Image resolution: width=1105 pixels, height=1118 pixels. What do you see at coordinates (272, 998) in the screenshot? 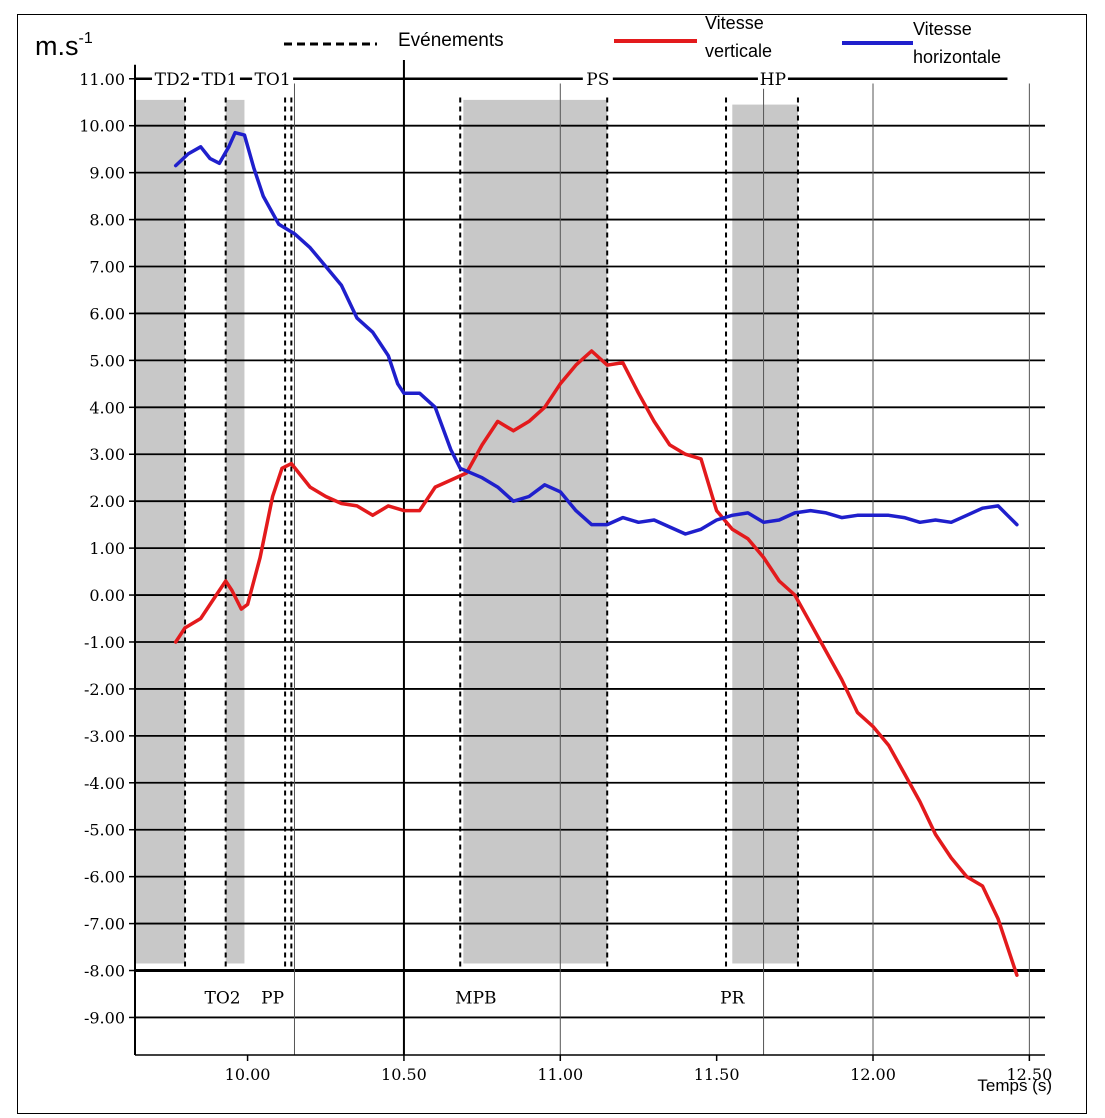
I see `bottom-event-label-1: PP` at bounding box center [272, 998].